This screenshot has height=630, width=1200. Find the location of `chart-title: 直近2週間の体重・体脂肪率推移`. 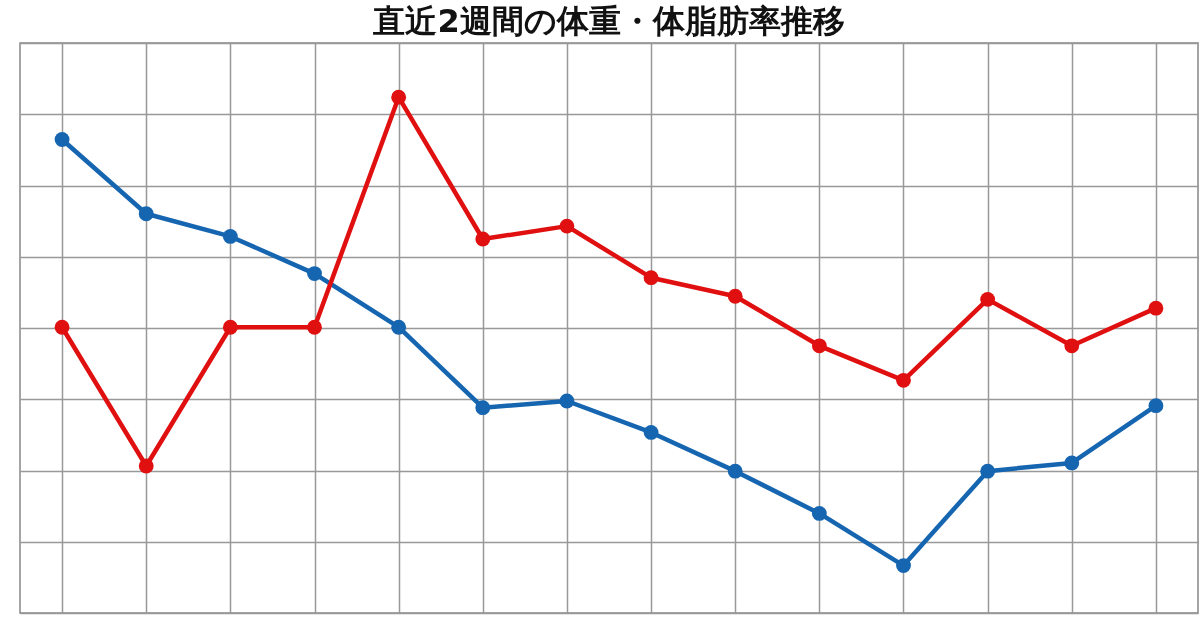

chart-title: 直近2週間の体重・体脂肪率推移 is located at coordinates (608, 21).